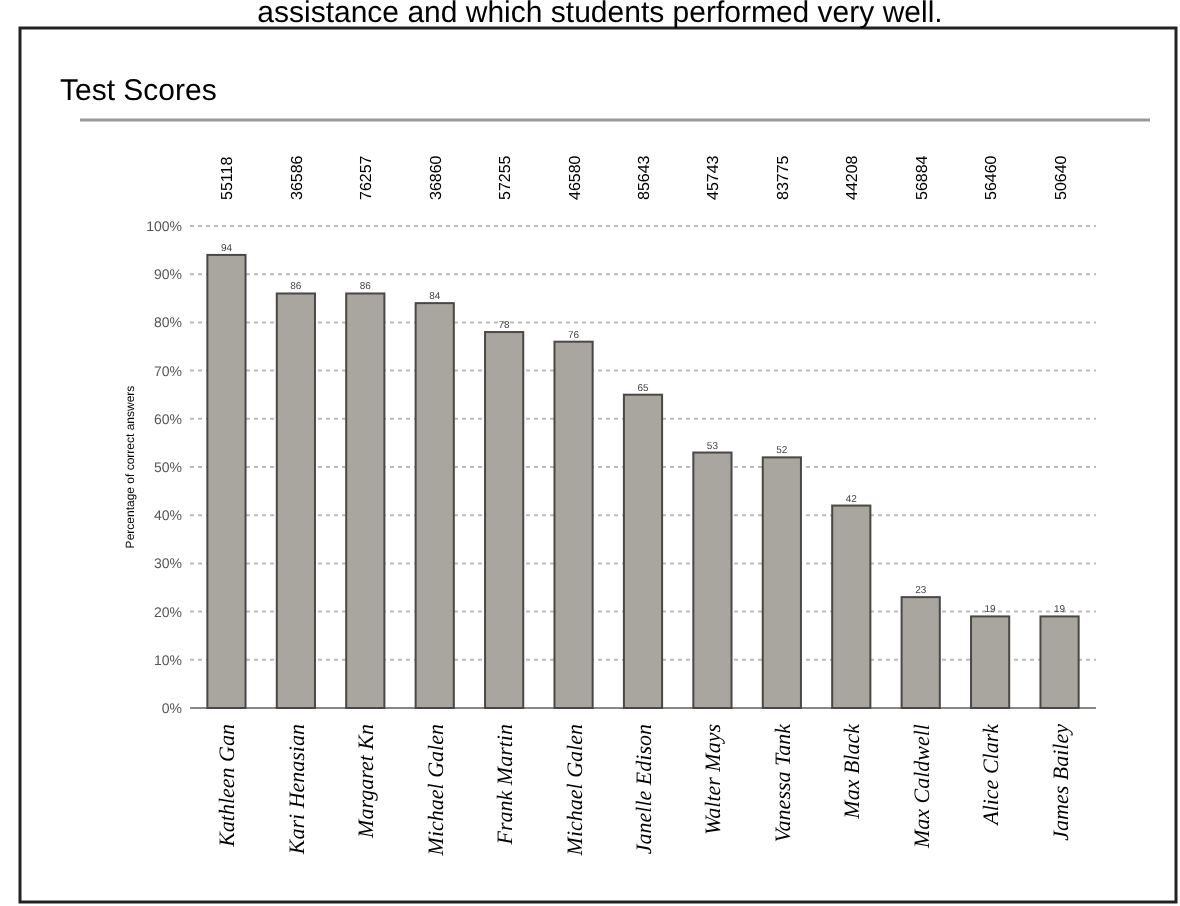 The width and height of the screenshot is (1180, 906). Describe the element at coordinates (506, 785) in the screenshot. I see `x-tick-label: Frank Martin` at that location.